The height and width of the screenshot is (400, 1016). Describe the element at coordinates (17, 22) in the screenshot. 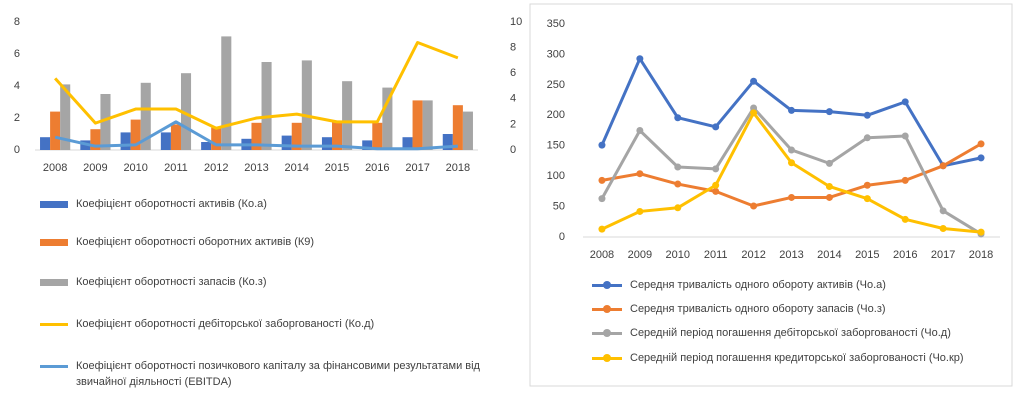

I see `y-tick-label: 8` at that location.